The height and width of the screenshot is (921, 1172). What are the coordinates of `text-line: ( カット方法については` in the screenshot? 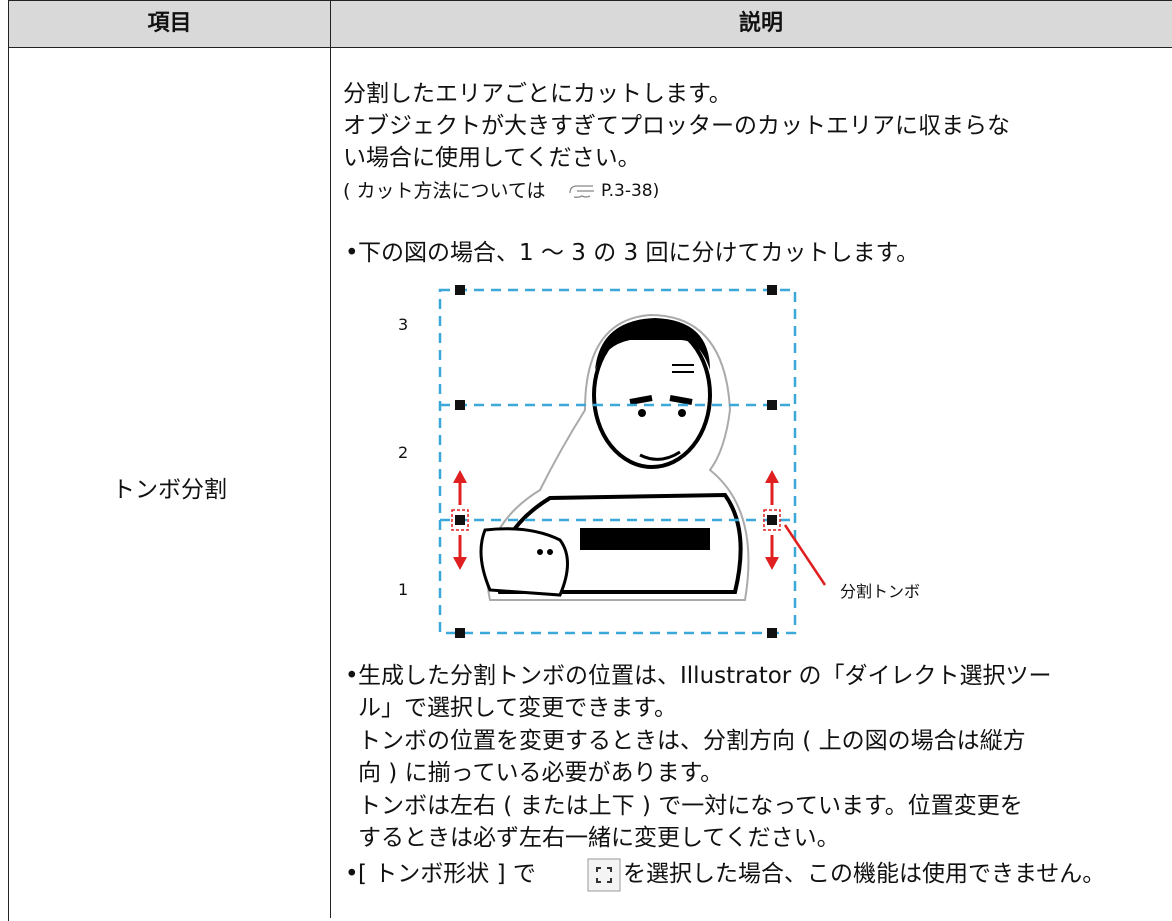 It's located at (444, 191).